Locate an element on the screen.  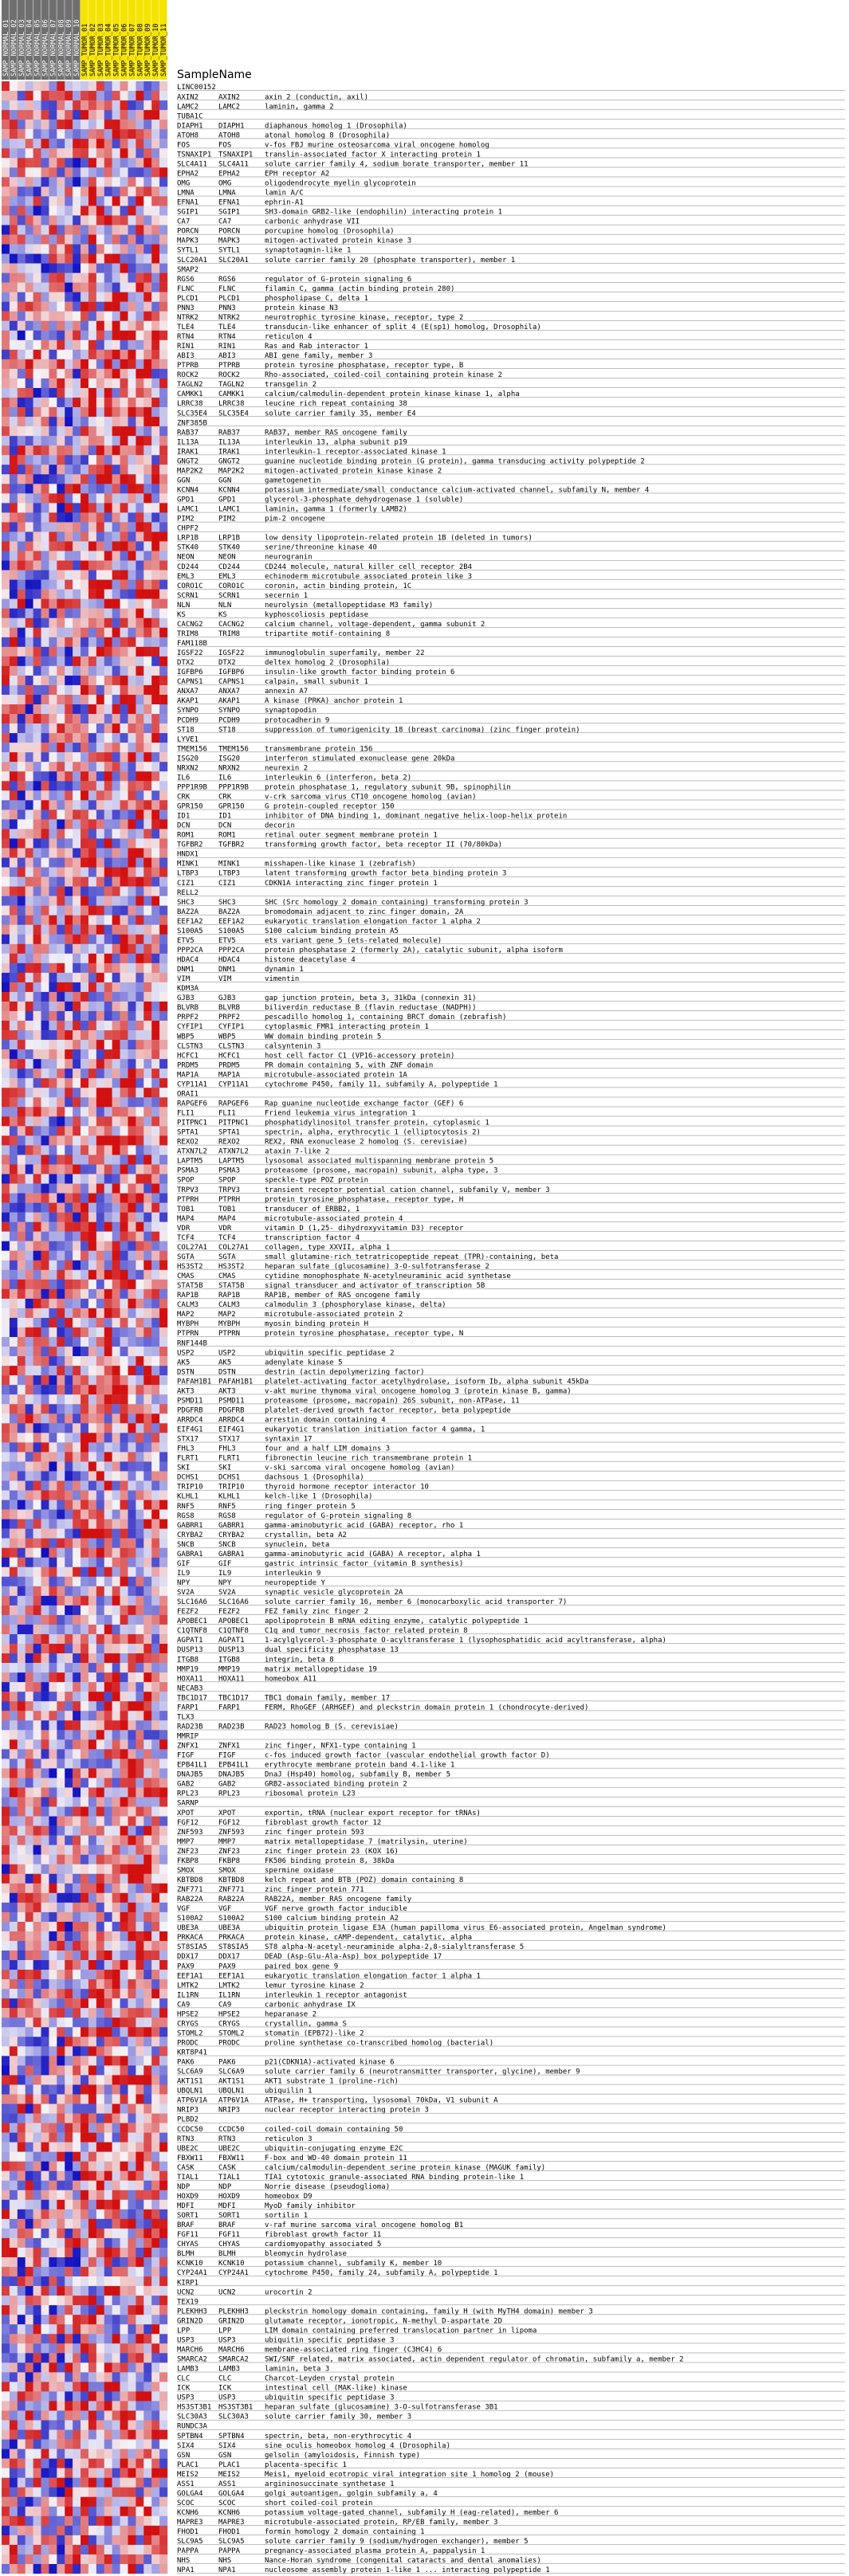
sample-label: SAMP_TUMOR_06 is located at coordinates (125, 49).